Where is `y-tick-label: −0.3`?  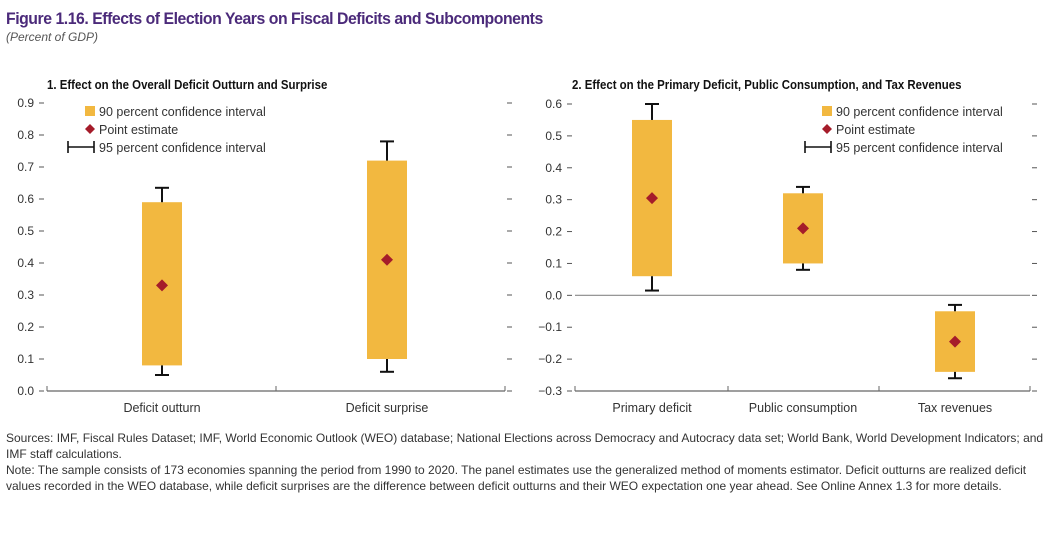 y-tick-label: −0.3 is located at coordinates (550, 391).